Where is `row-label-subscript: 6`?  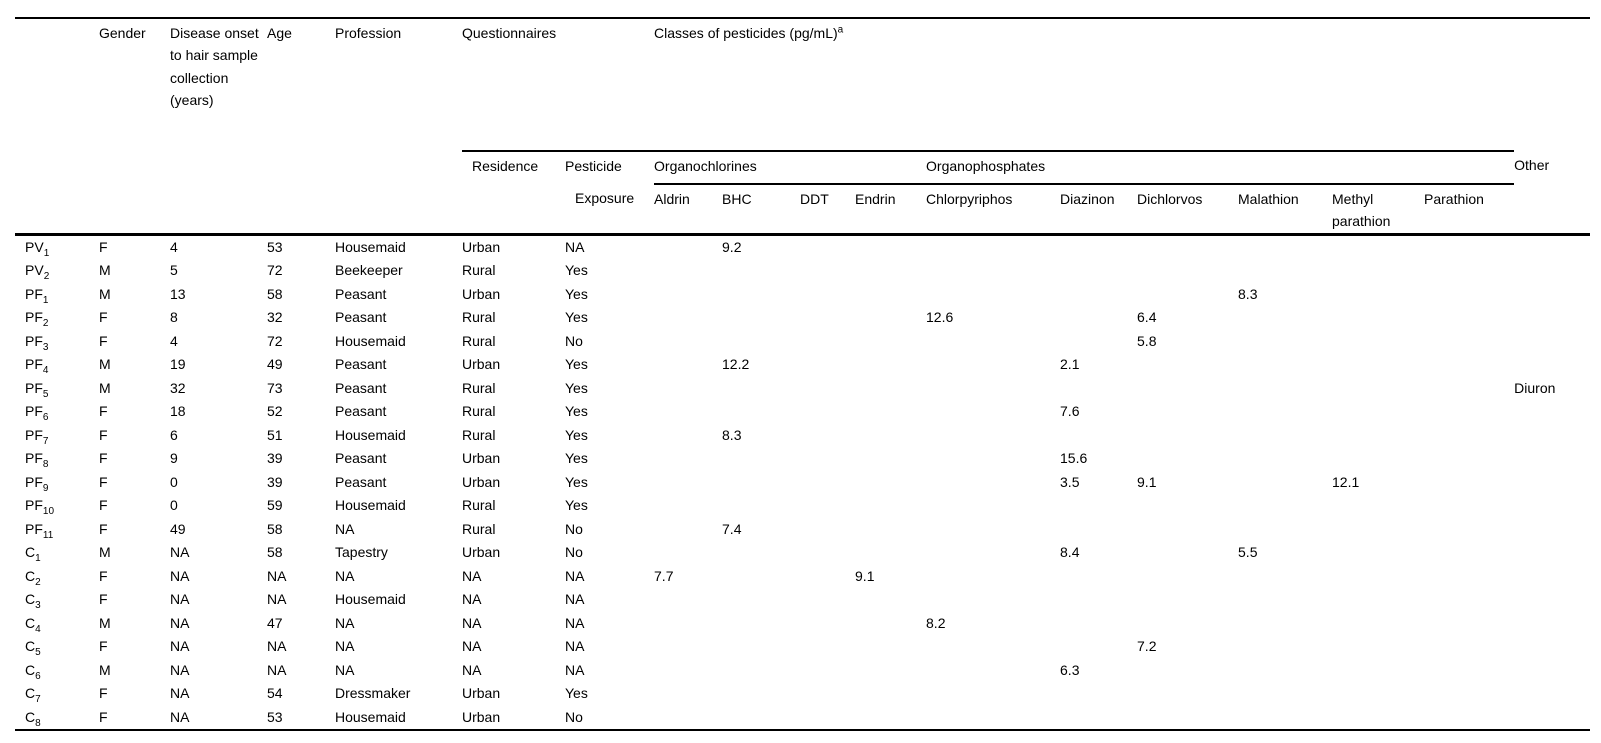
row-label-subscript: 6 is located at coordinates (38, 676).